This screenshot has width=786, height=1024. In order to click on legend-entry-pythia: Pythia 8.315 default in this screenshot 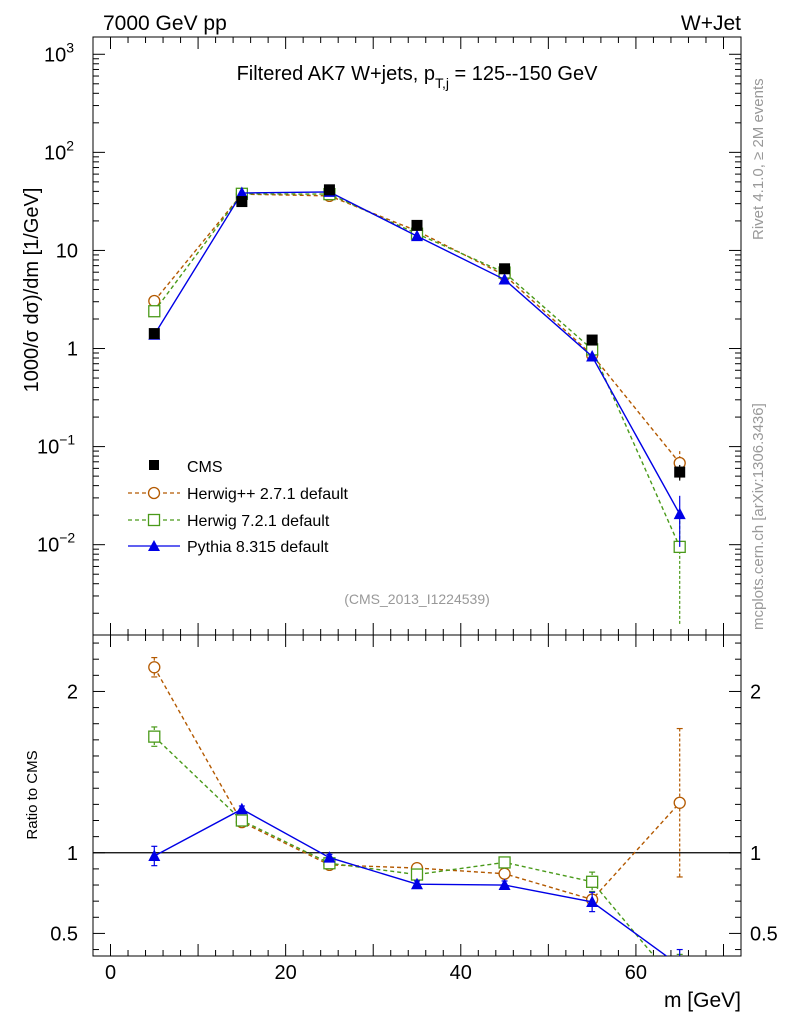, I will do `click(228, 547)`.